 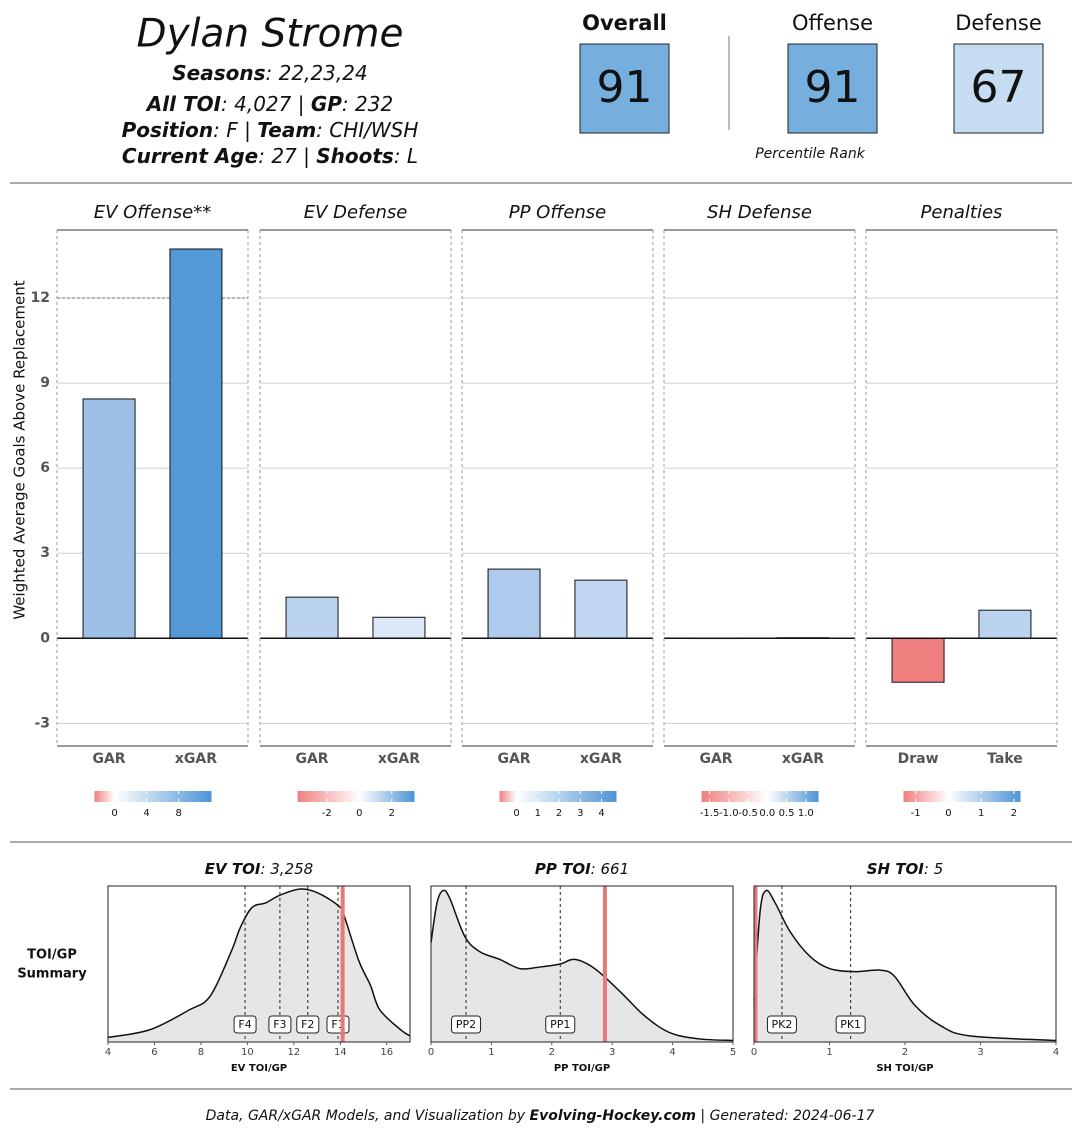 What do you see at coordinates (293, 1052) in the screenshot?
I see `x-tick-label: 12` at bounding box center [293, 1052].